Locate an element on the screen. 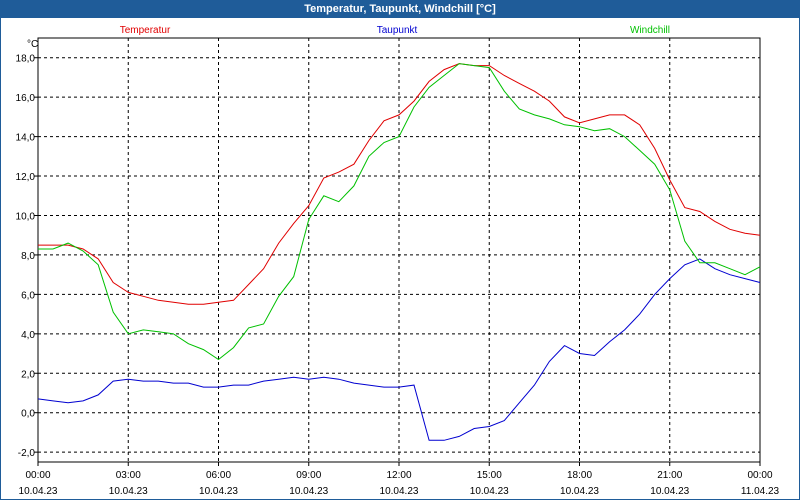 The width and height of the screenshot is (800, 500). legend-entry-windchill: Windchill is located at coordinates (650, 30).